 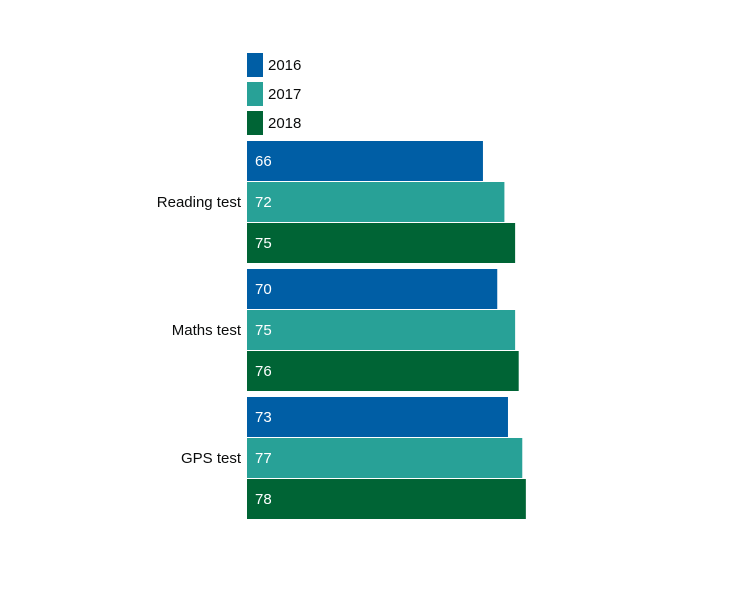 I want to click on legend: 2016 2017 2018, so click(x=274, y=94).